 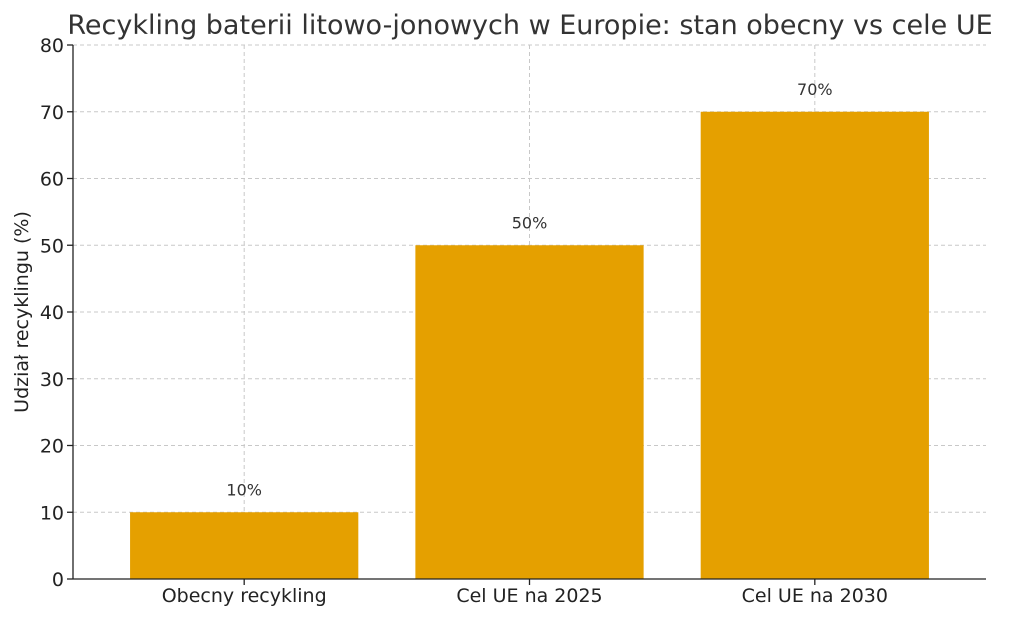 What do you see at coordinates (52, 113) in the screenshot?
I see `y-tick-label: 70` at bounding box center [52, 113].